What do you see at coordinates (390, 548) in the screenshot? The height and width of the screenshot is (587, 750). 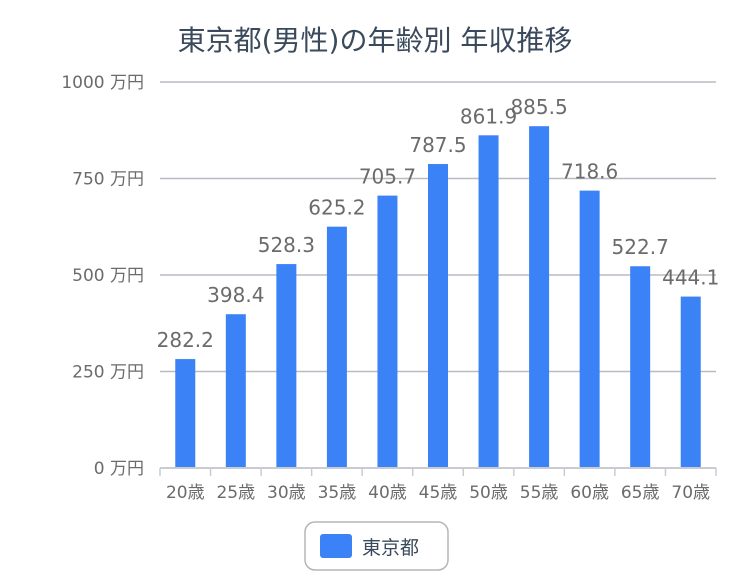 I see `legend-label: 東京都` at bounding box center [390, 548].